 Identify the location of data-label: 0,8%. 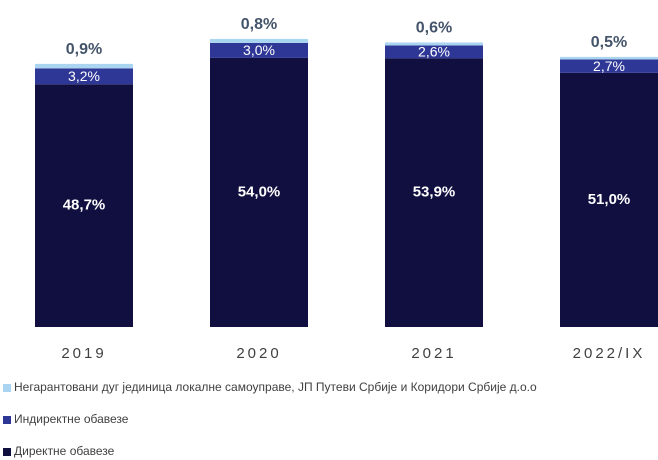
(259, 24).